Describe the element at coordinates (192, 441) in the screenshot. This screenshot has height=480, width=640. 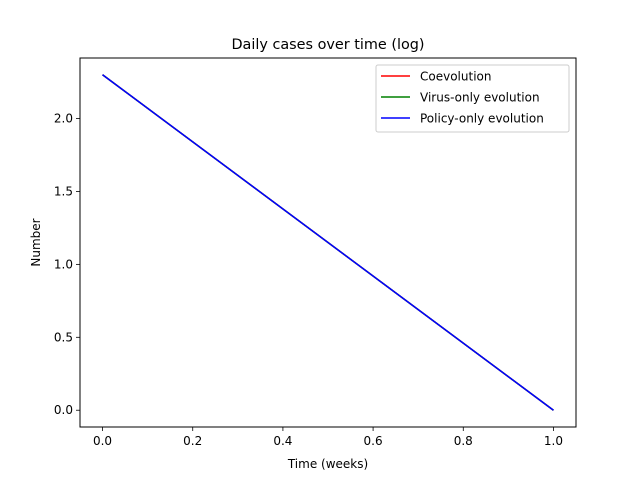
I see `x-tick-label: 0.2` at that location.